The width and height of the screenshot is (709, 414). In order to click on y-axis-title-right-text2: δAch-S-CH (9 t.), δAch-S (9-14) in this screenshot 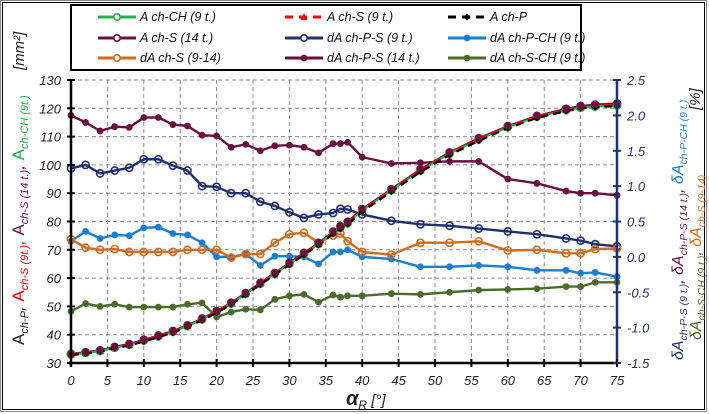, I will do `click(698, 257)`.